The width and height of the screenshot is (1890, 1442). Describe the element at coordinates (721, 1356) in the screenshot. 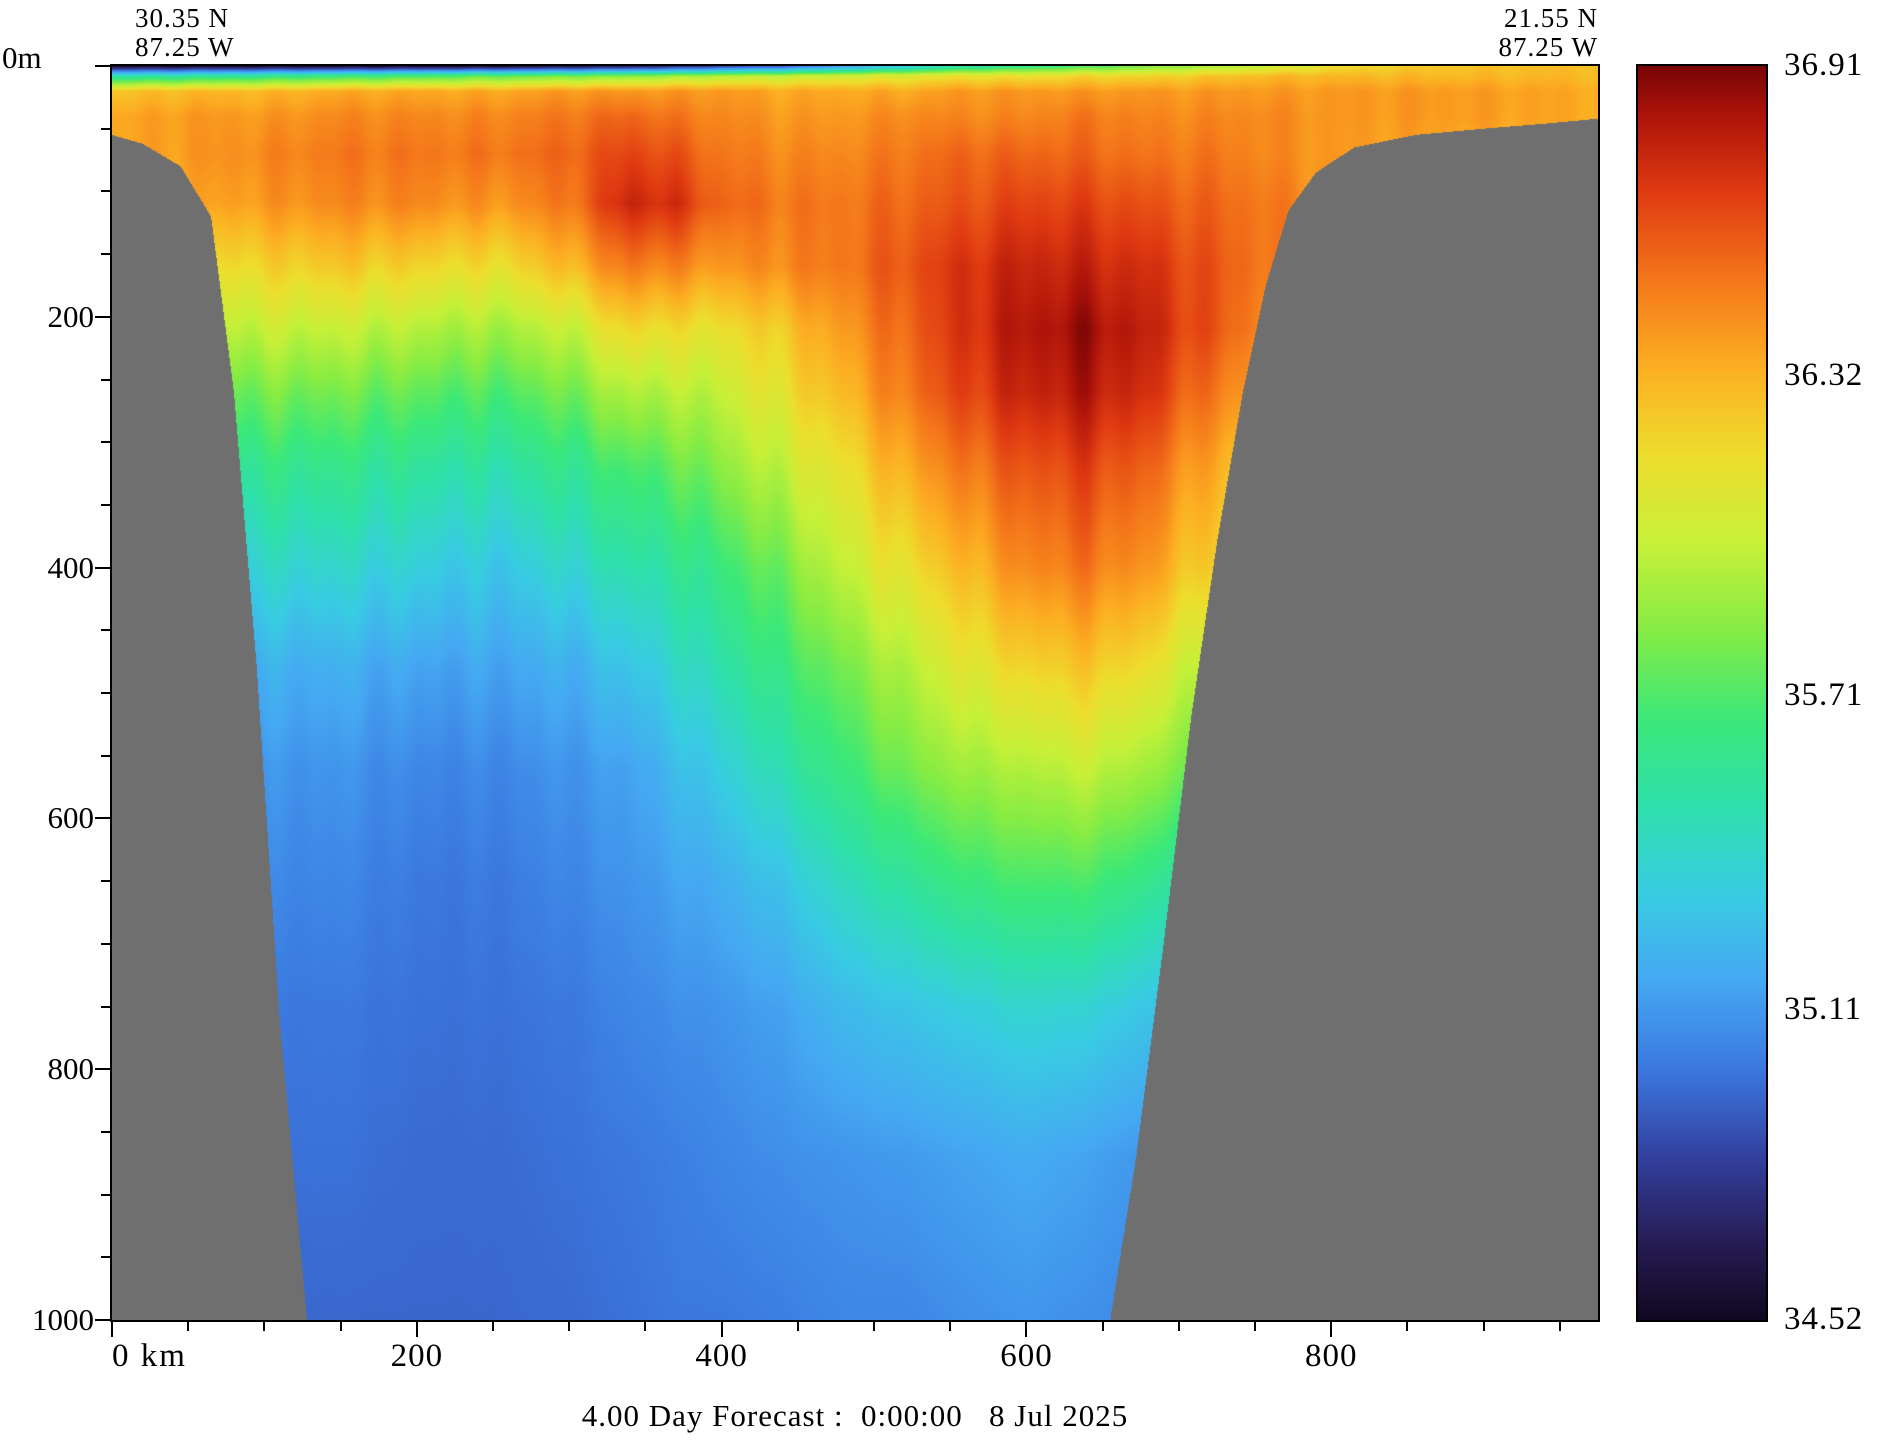

I see `x-tick-label: 400` at that location.